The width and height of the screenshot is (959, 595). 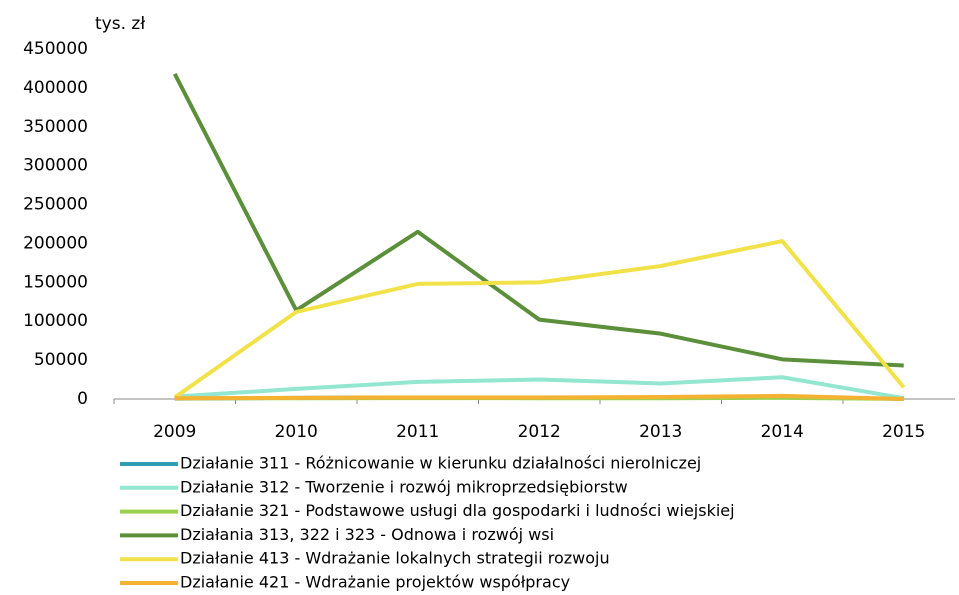 What do you see at coordinates (61, 360) in the screenshot?
I see `y-tick-label: 50000` at bounding box center [61, 360].